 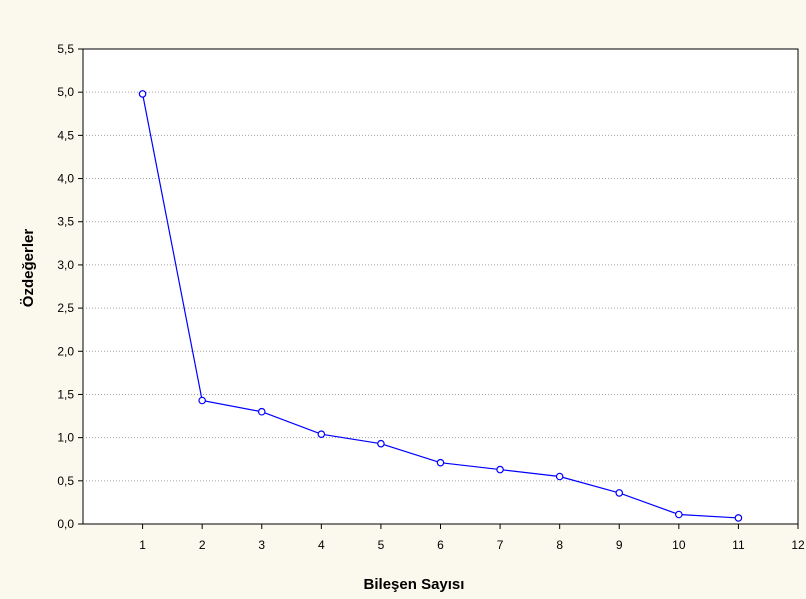 I want to click on x-tick-label: 7, so click(x=500, y=545).